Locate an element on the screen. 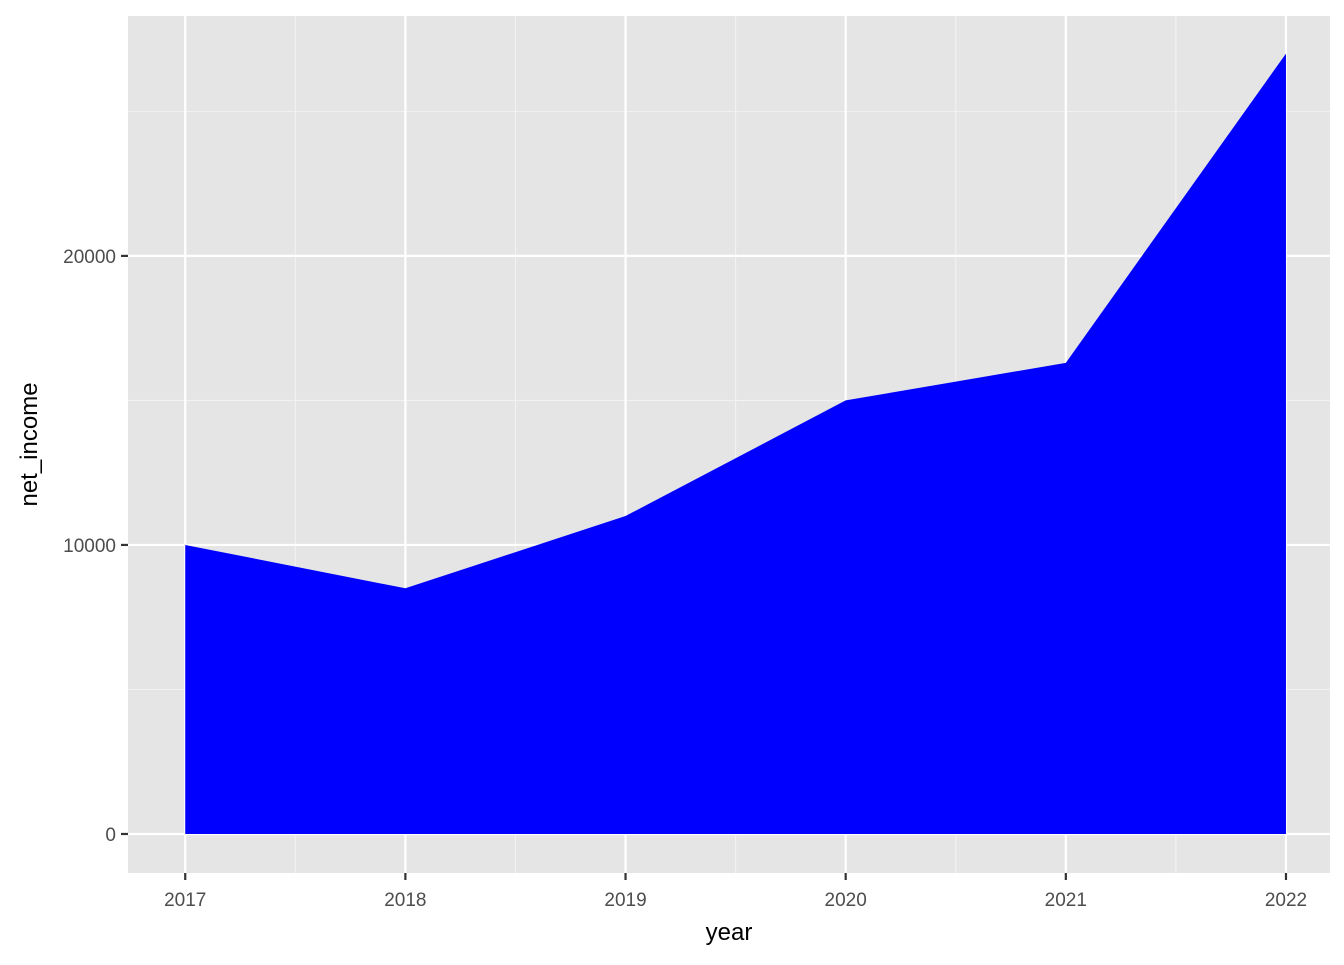 This screenshot has width=1344, height=965. x-tick-label: 2017 is located at coordinates (185, 900).